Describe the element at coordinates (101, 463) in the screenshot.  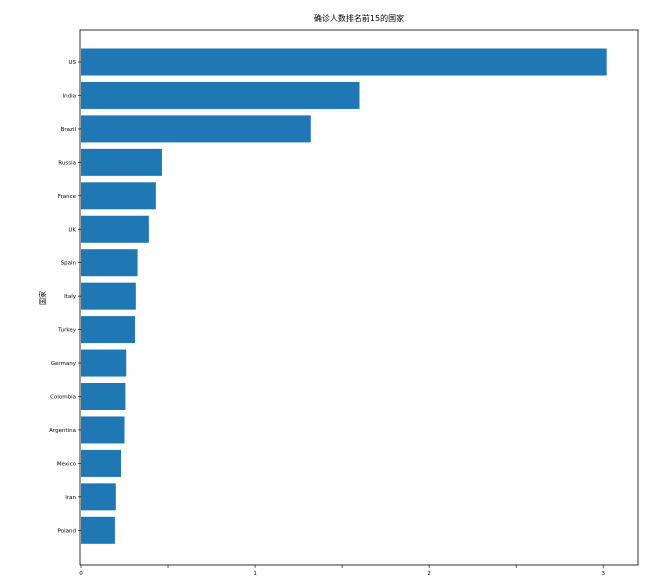
I see `bar-mexico` at that location.